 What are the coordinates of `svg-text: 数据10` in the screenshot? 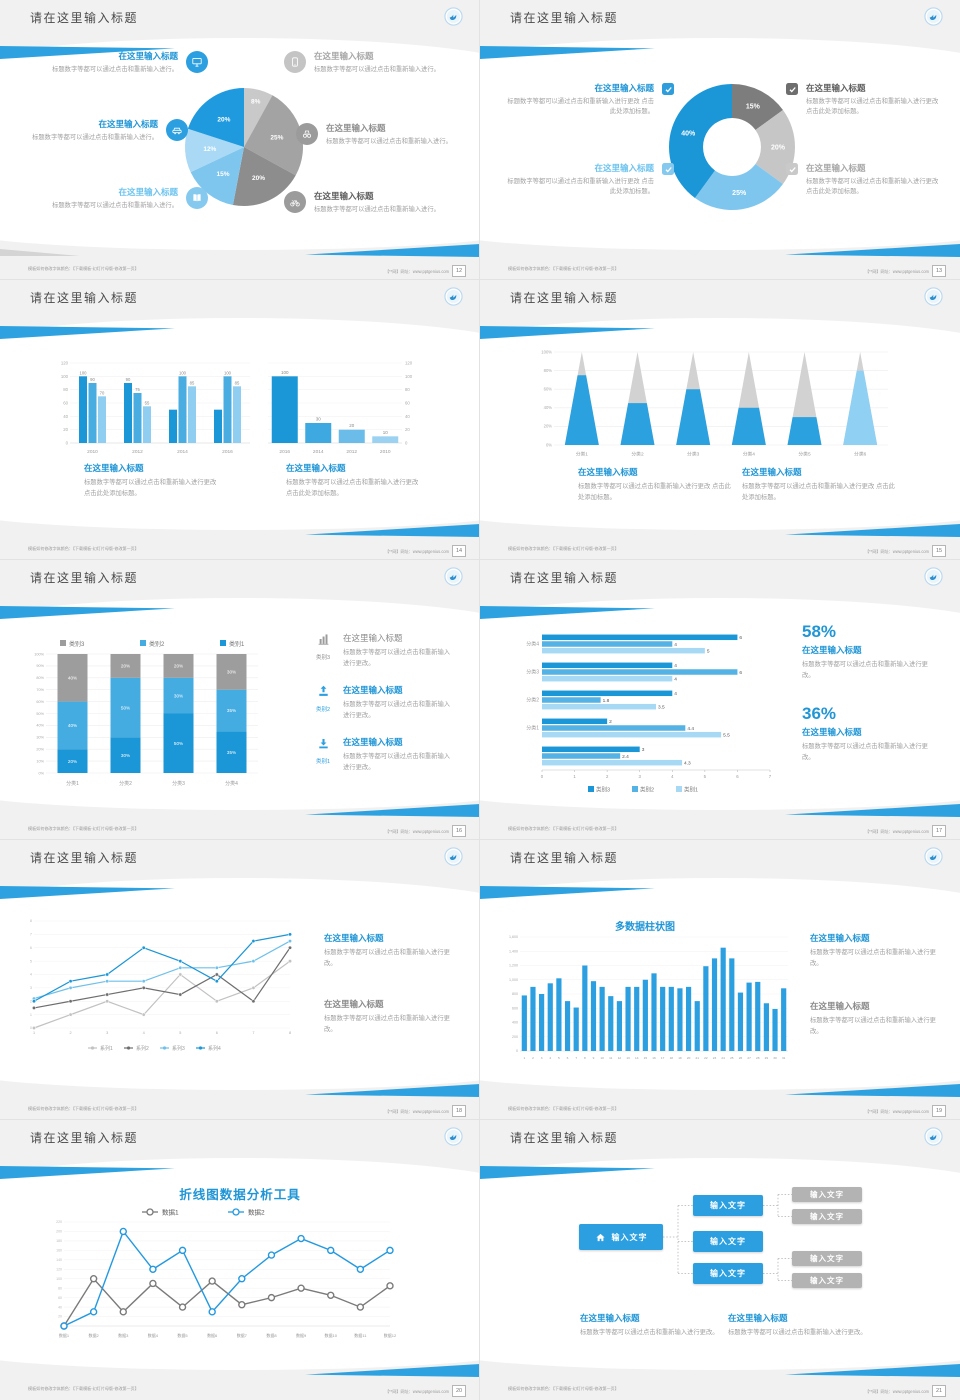 It's located at (331, 1335).